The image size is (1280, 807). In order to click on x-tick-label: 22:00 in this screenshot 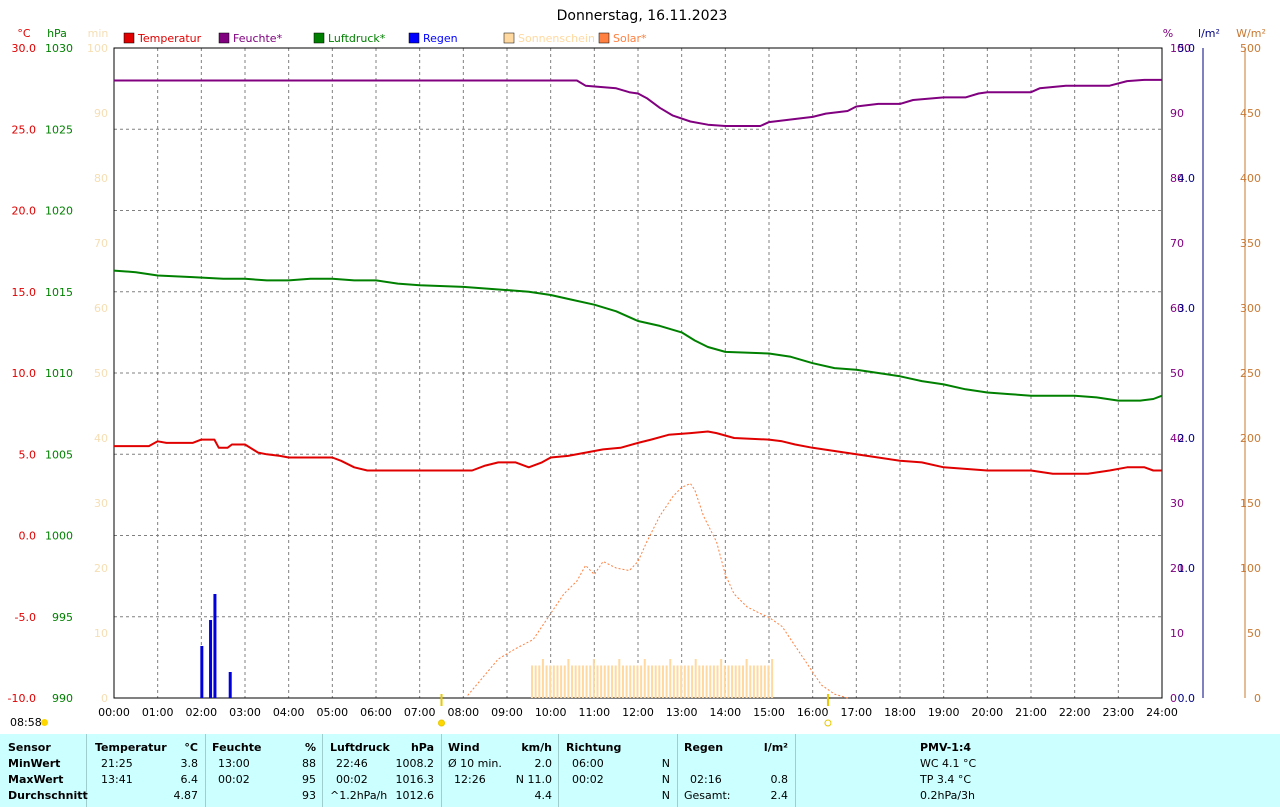, I will do `click(1075, 712)`.